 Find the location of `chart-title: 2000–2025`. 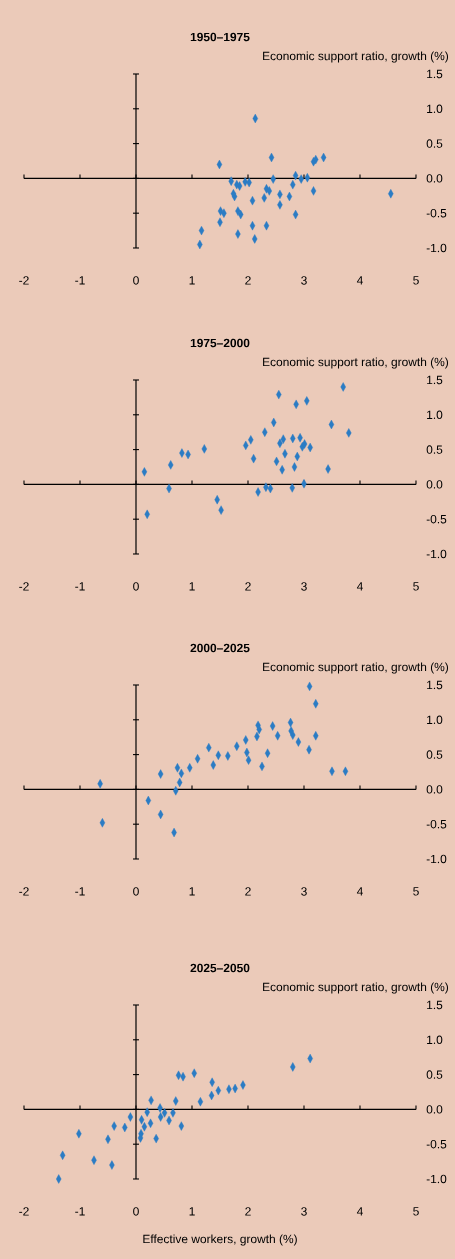

chart-title: 2000–2025 is located at coordinates (220, 648).